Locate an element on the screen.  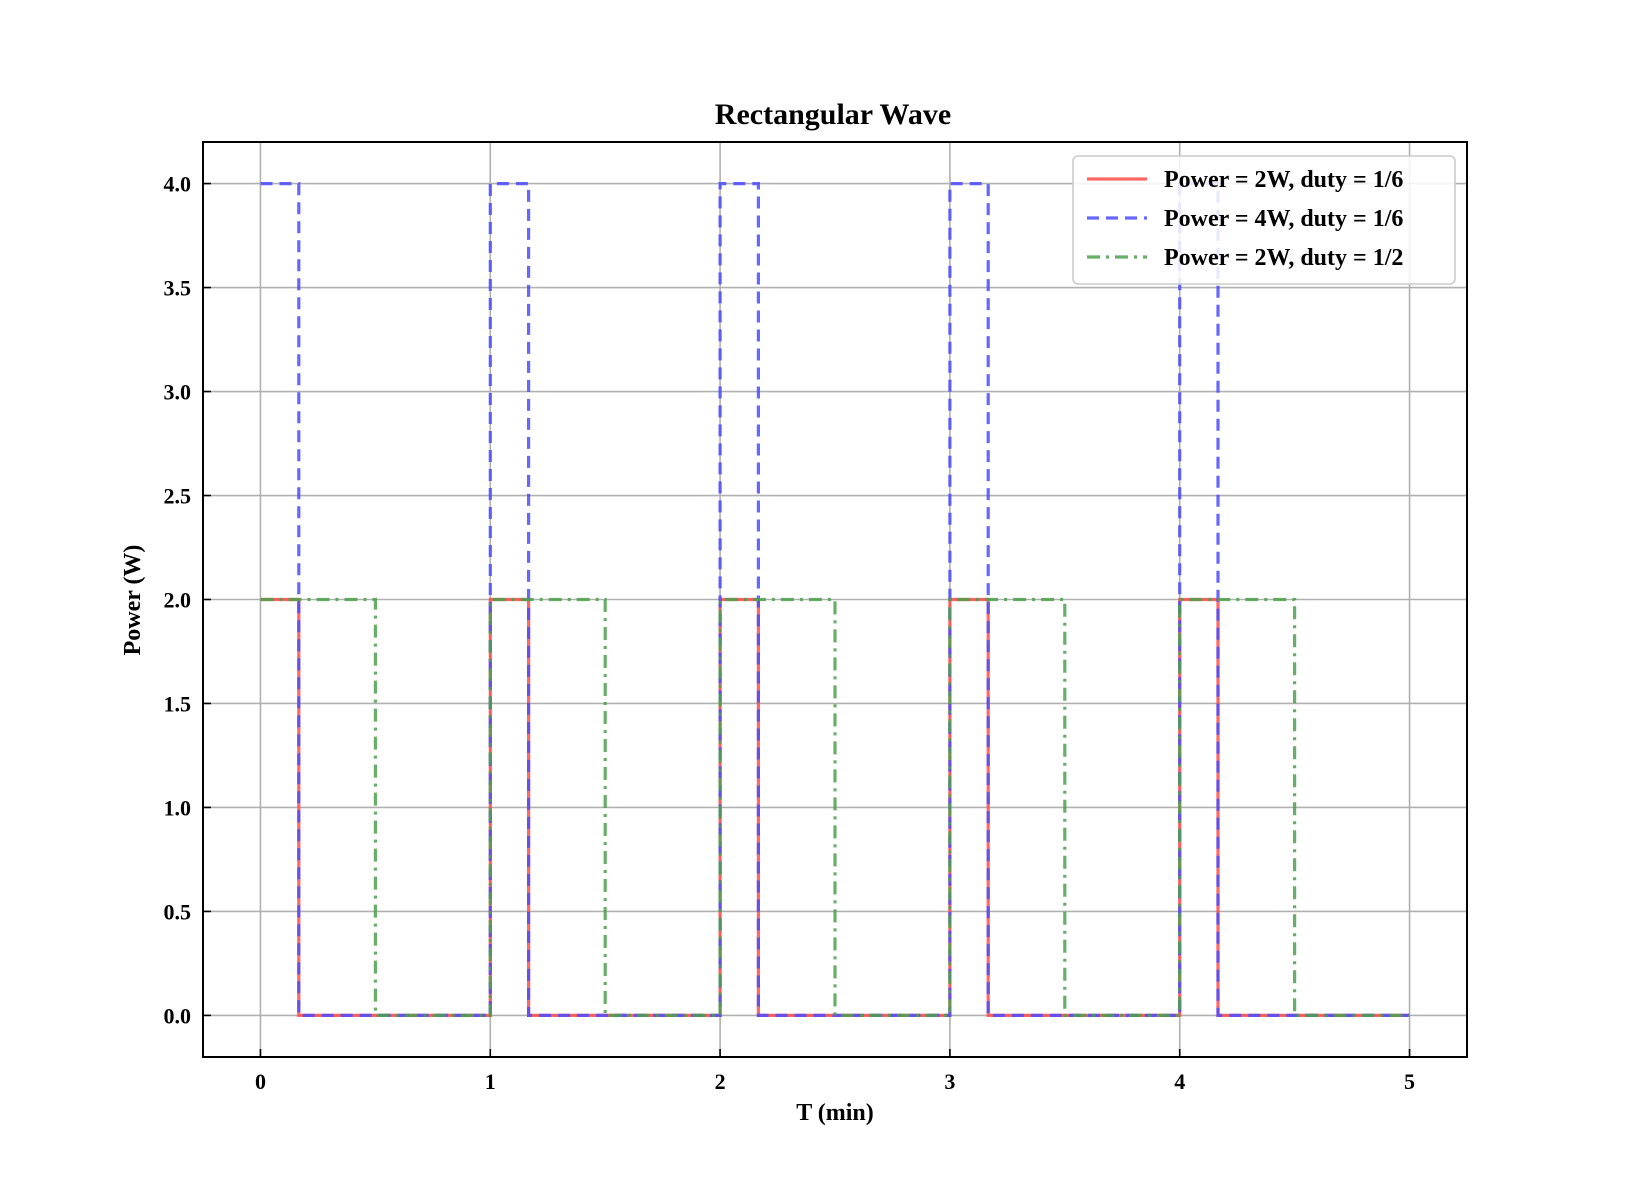
y-tick-label: 1.0 is located at coordinates (178, 807).